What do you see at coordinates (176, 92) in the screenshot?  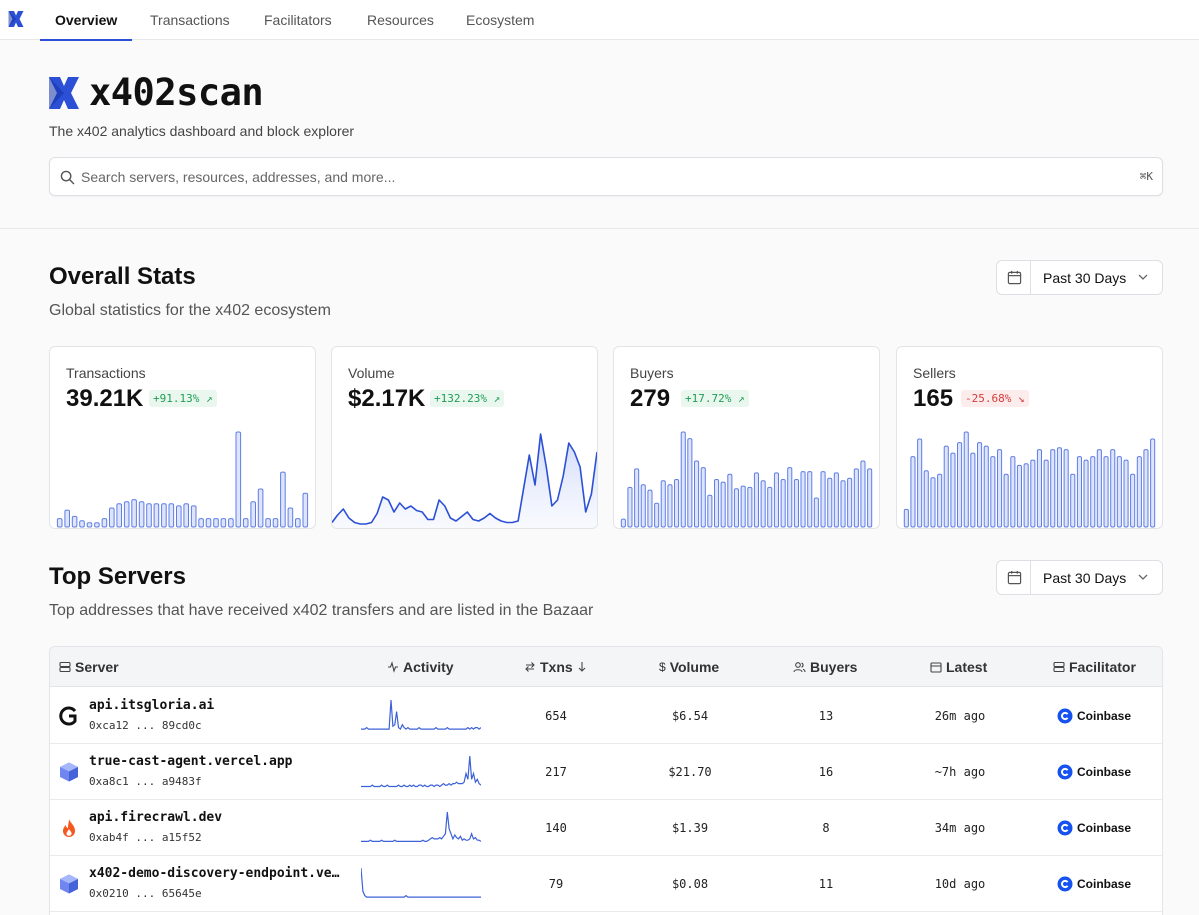 I see `brand-title: x402scan` at bounding box center [176, 92].